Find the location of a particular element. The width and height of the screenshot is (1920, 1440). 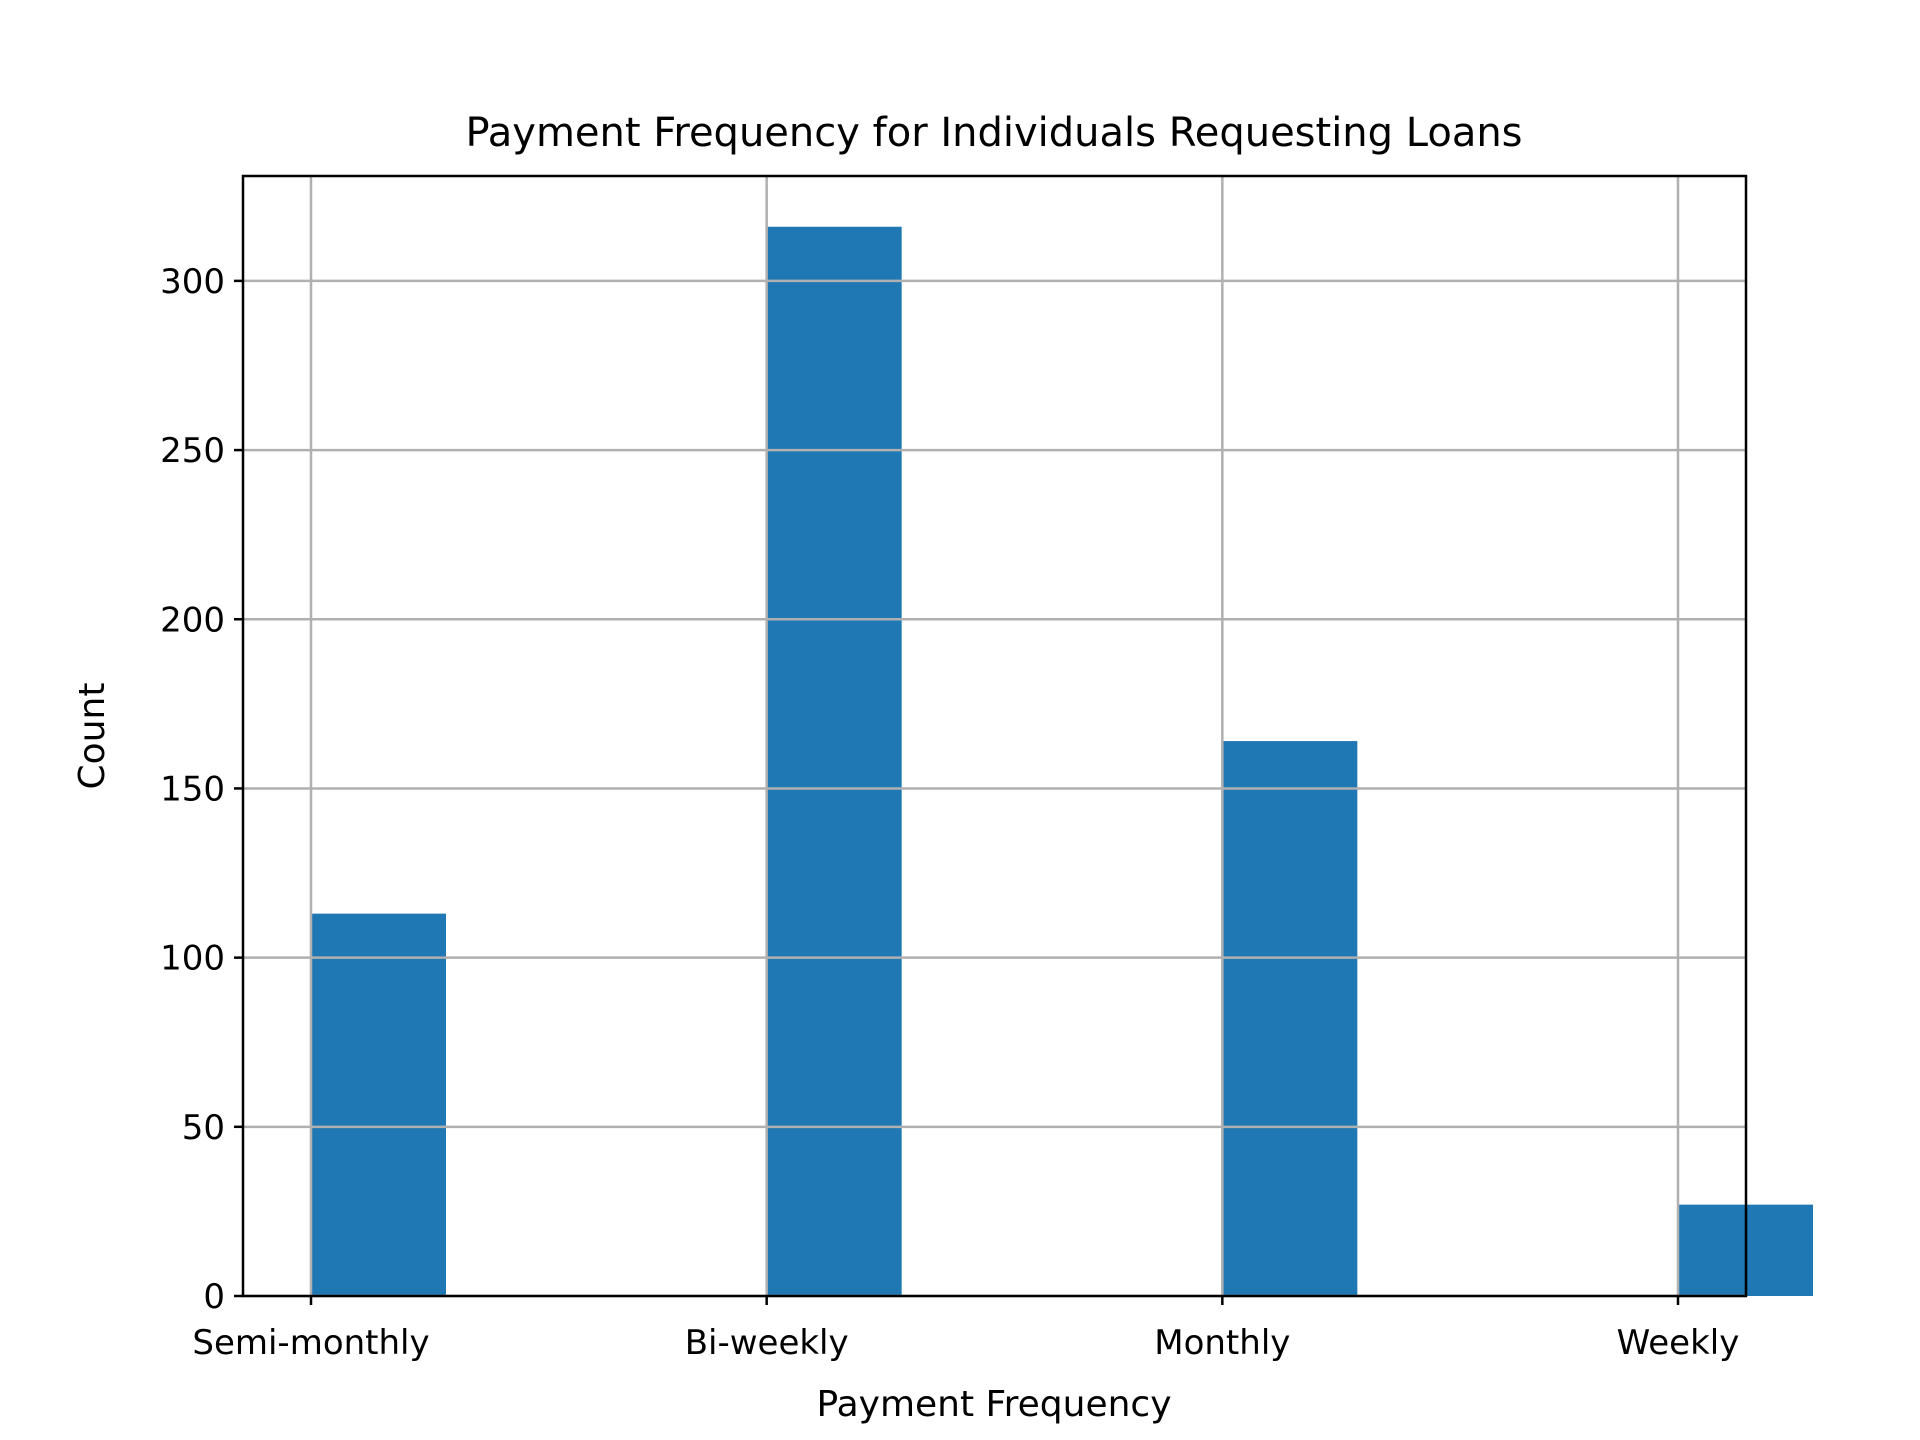

x-tick-label: Bi-weekly is located at coordinates (767, 1343).